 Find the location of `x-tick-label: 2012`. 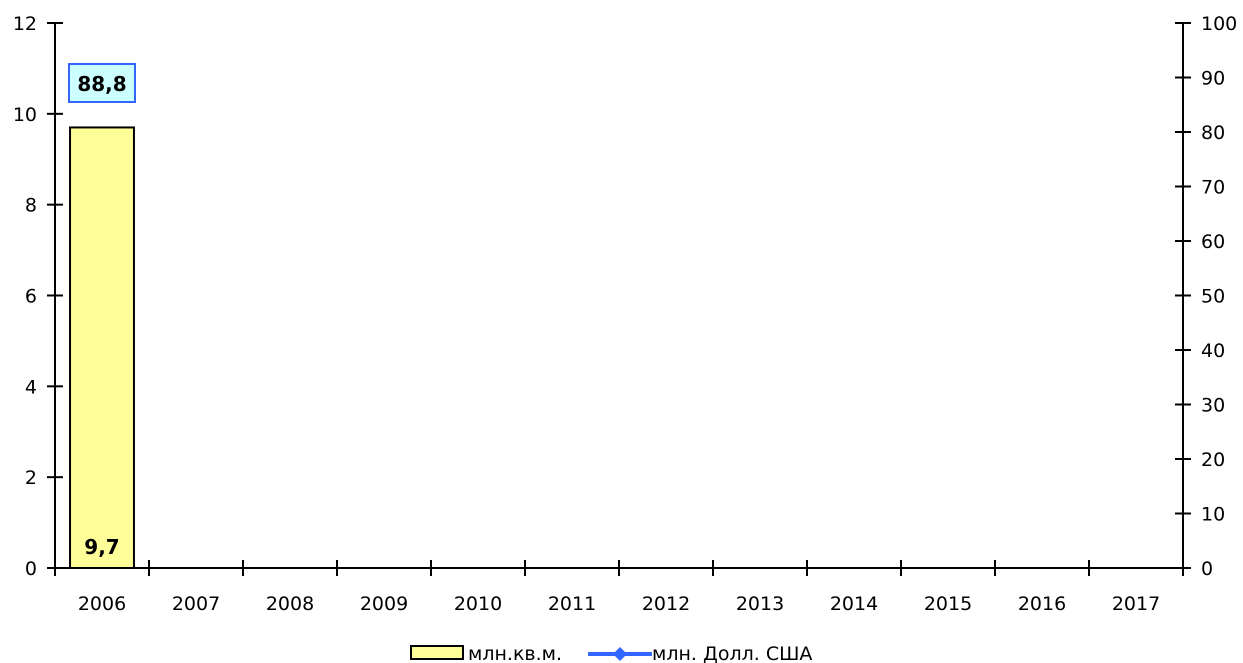

x-tick-label: 2012 is located at coordinates (666, 604).